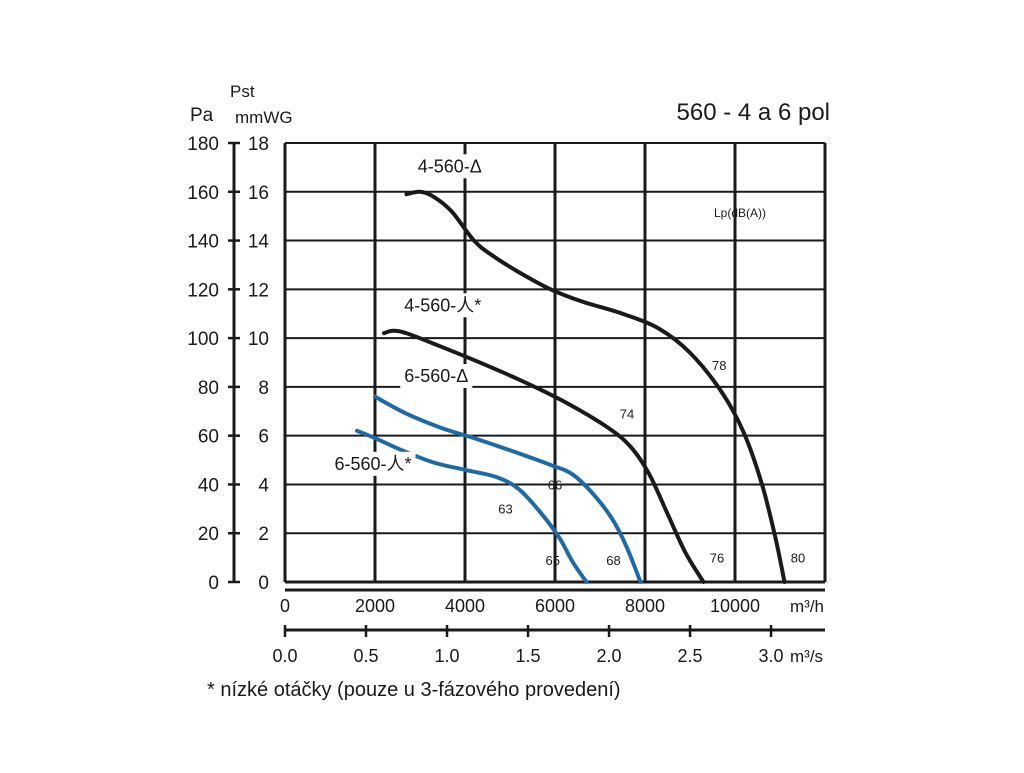 This screenshot has width=1024, height=773. Describe the element at coordinates (285, 606) in the screenshot. I see `x-tick-label-m3h: 0` at that location.